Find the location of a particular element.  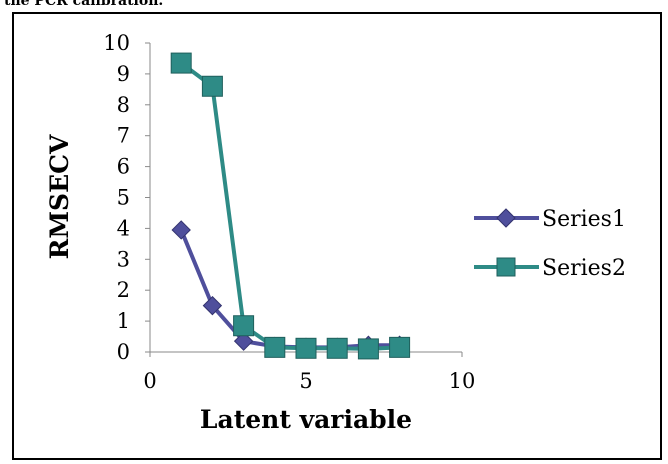

y-tick-label: 3 is located at coordinates (123, 259).